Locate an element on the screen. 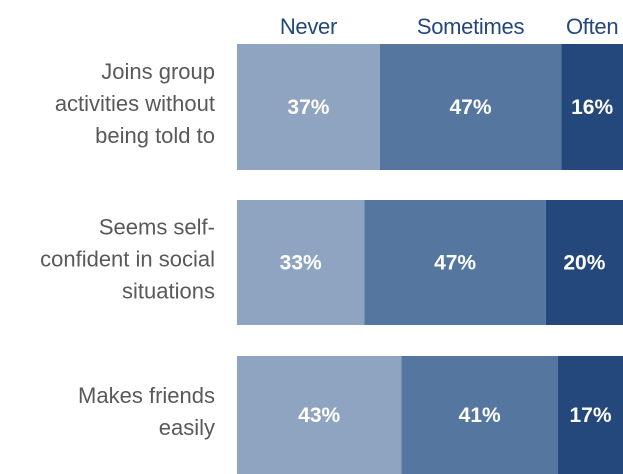  data-label-often-row-3: 17% is located at coordinates (590, 415).